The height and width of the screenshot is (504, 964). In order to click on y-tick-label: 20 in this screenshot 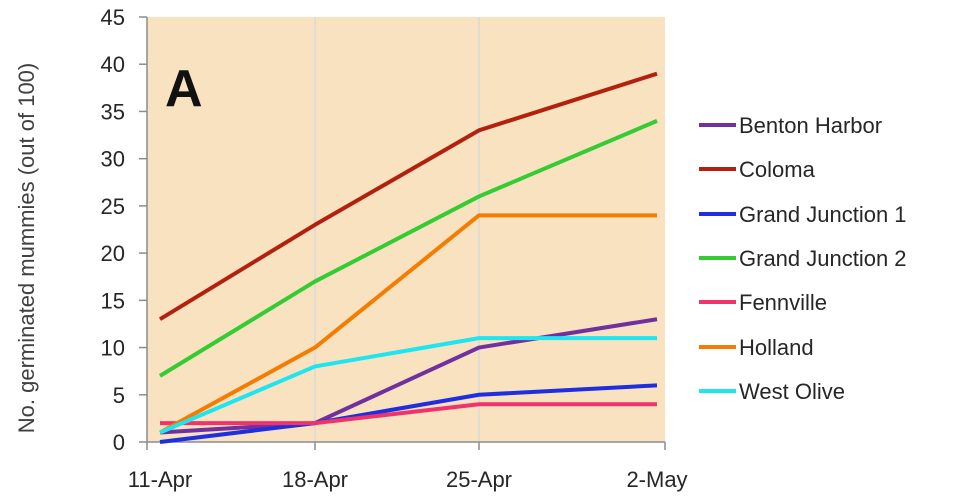, I will do `click(113, 253)`.